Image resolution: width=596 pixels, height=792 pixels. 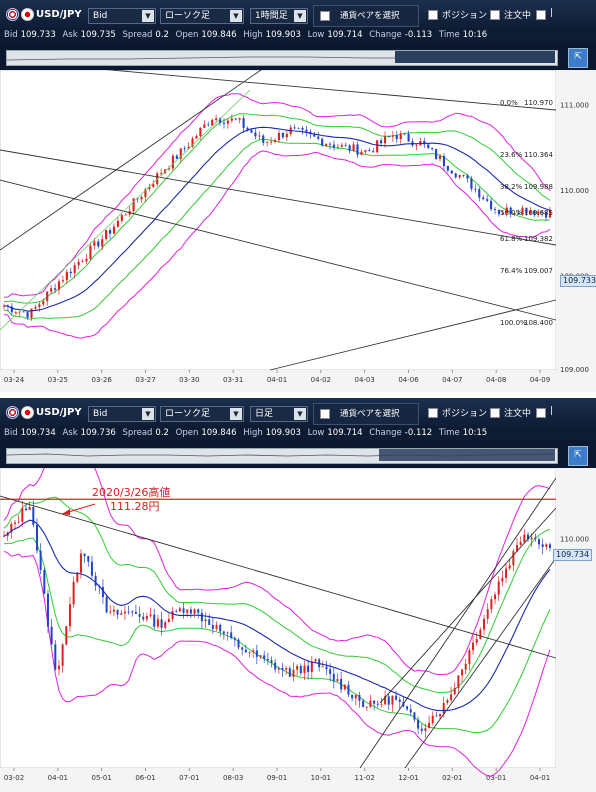 I want to click on bid-label: Bid, so click(x=11, y=433).